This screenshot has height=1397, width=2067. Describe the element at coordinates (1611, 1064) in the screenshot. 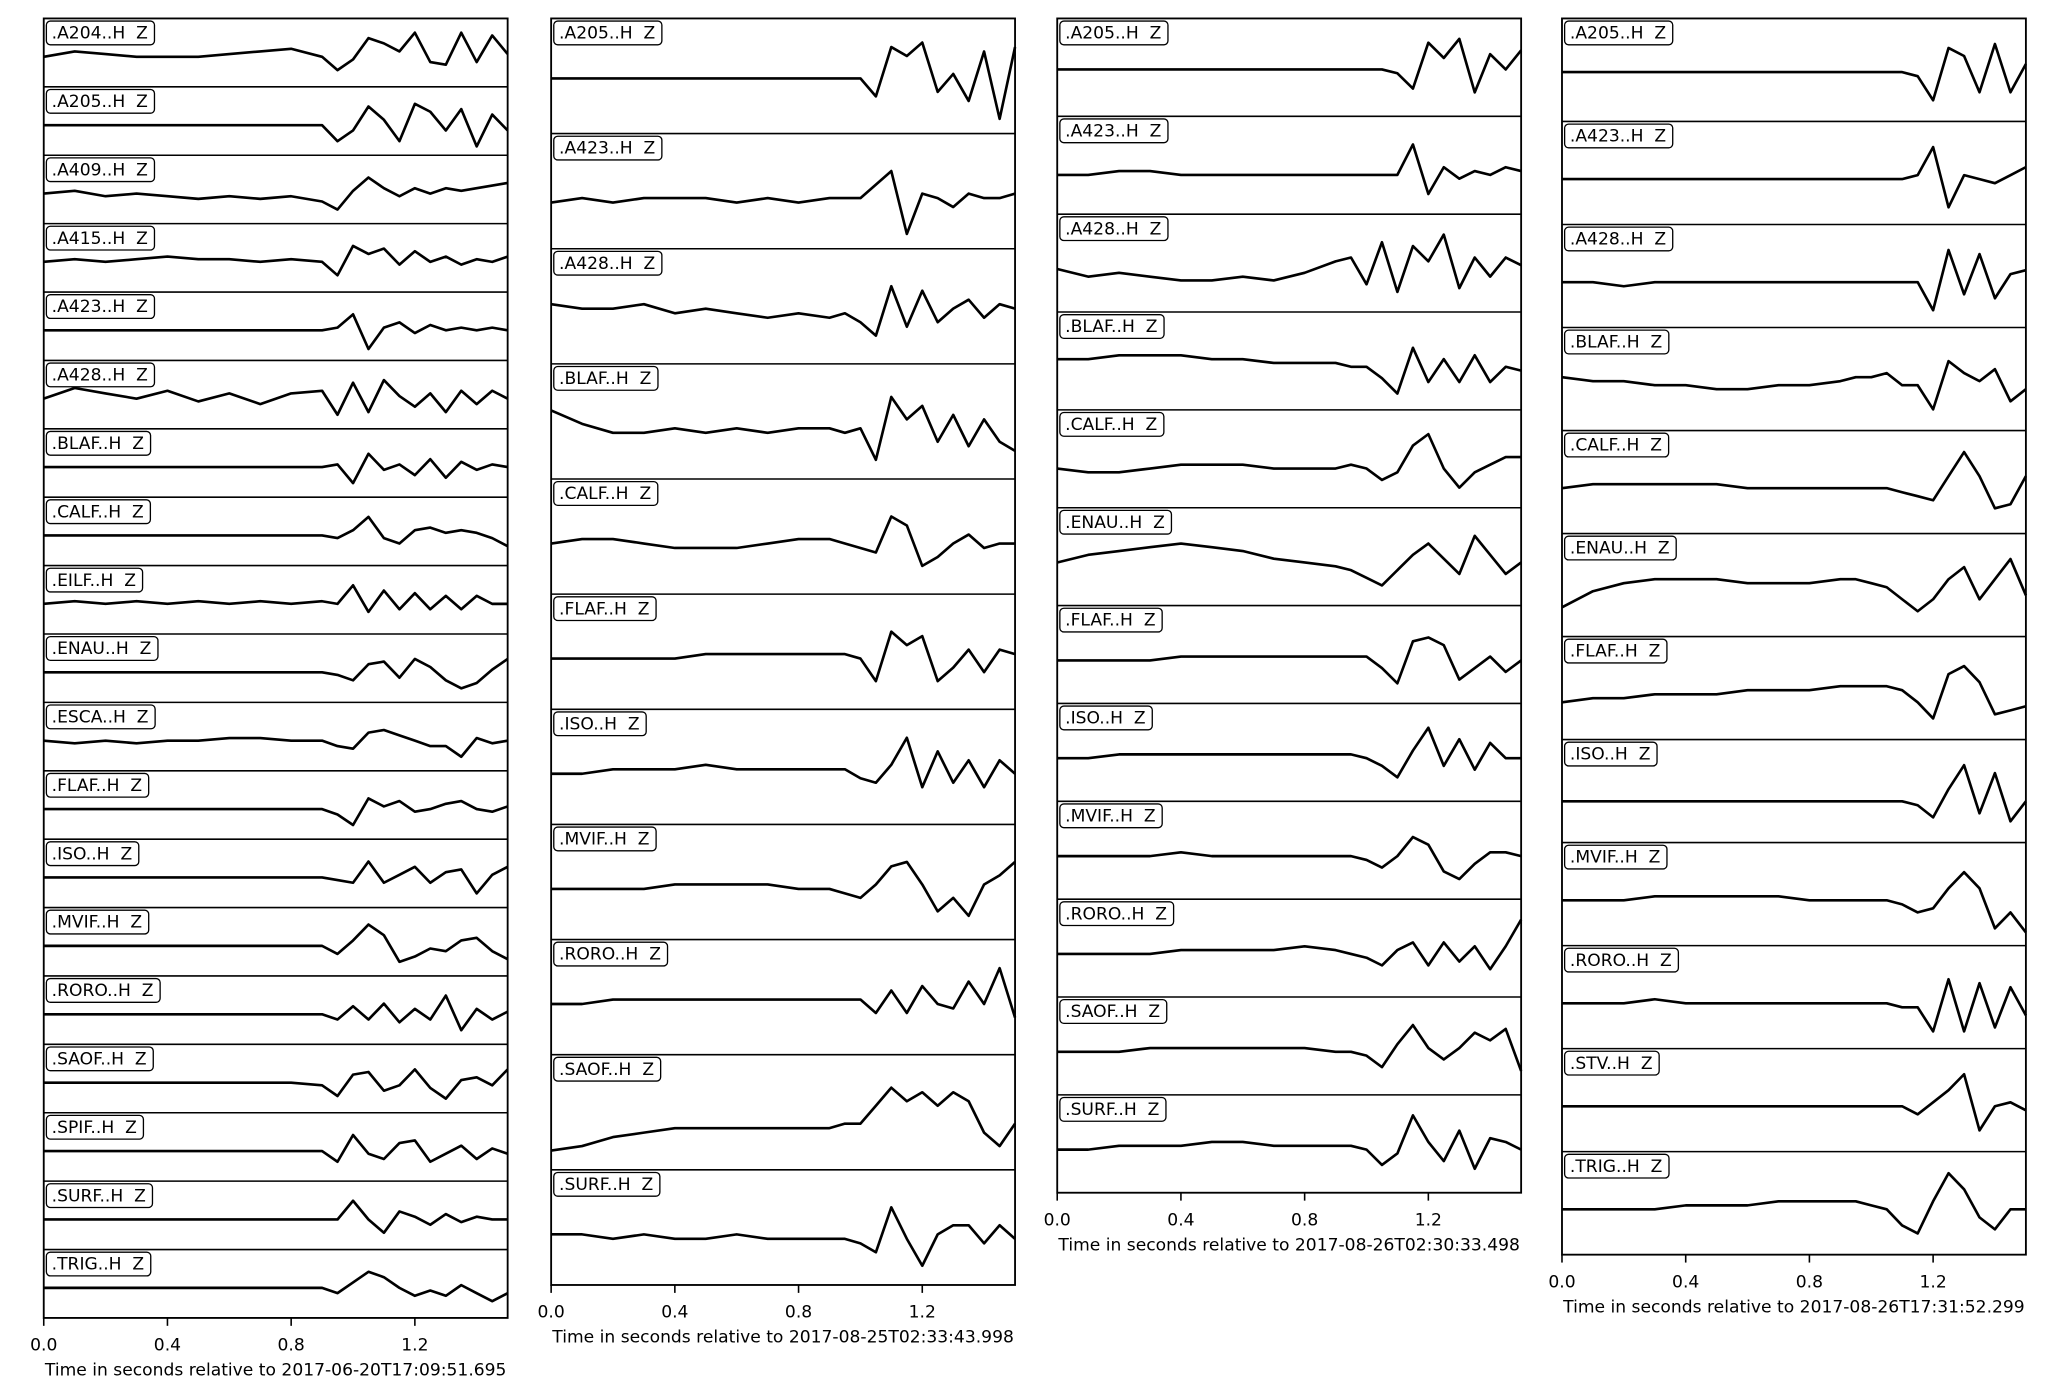

I see `trace-name: .STV..H Z` at that location.